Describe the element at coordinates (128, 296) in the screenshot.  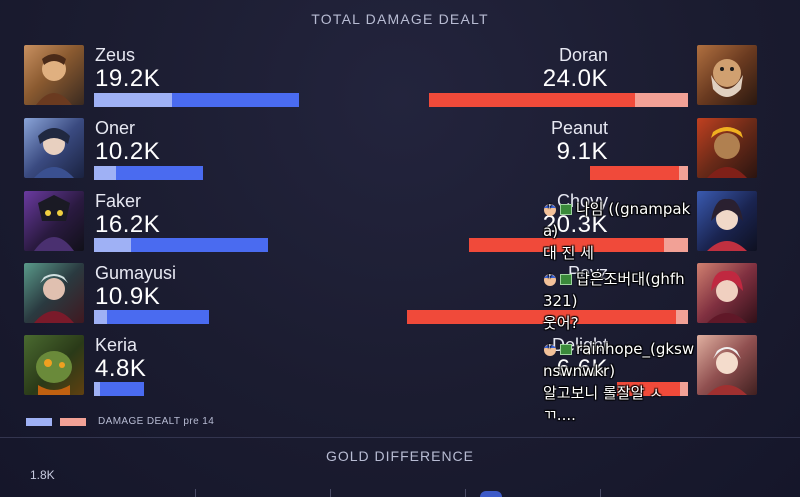
I see `damage-value: 10.9K` at that location.